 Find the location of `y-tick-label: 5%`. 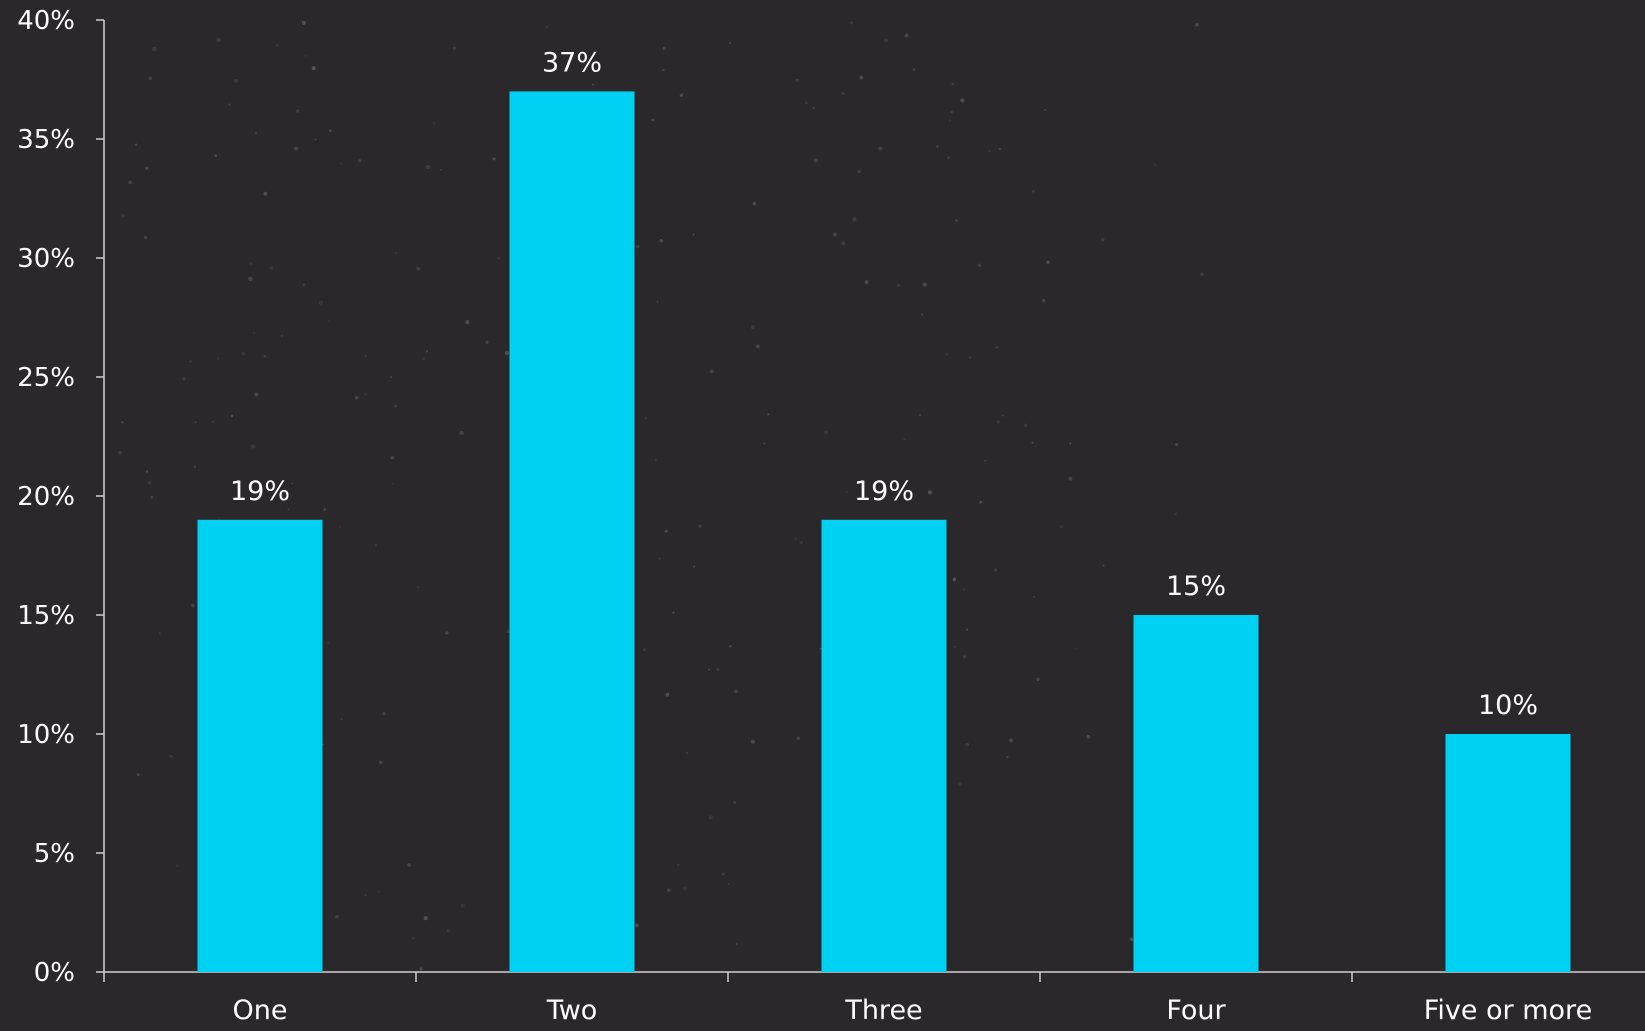

y-tick-label: 5% is located at coordinates (54, 854).